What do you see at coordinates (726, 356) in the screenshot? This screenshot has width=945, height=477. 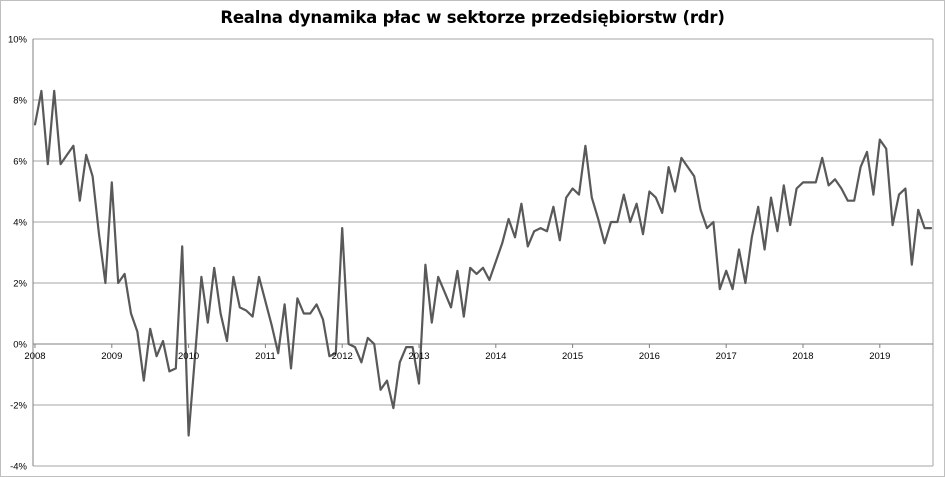 I see `x-tick-label: 2017` at bounding box center [726, 356].